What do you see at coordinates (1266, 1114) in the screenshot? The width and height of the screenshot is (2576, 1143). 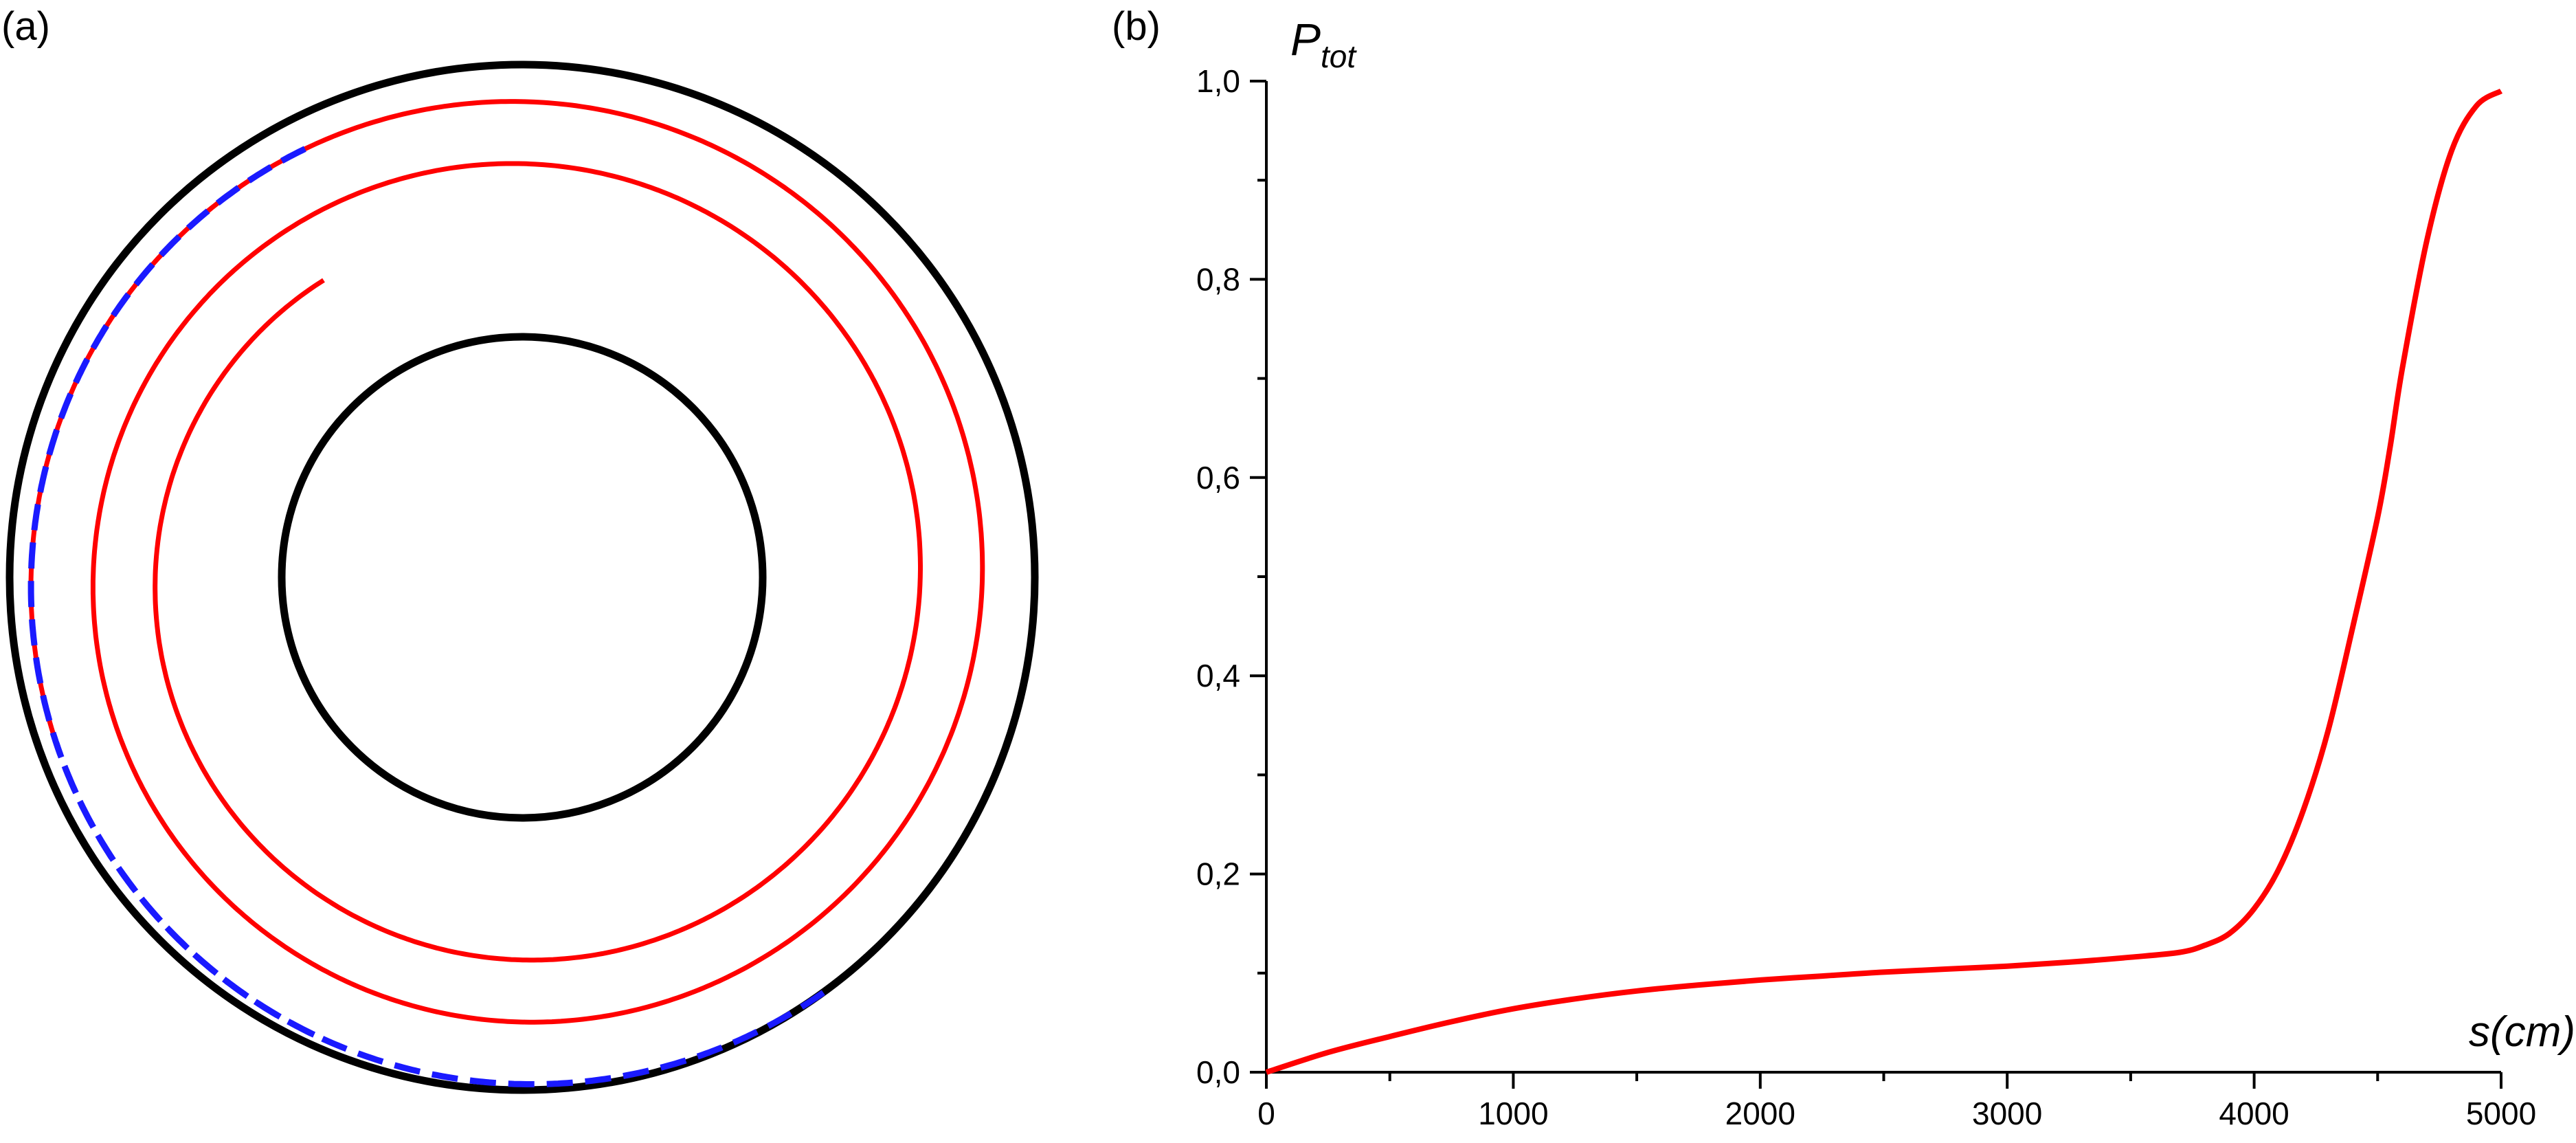 I see `x-tick-label: 0` at bounding box center [1266, 1114].